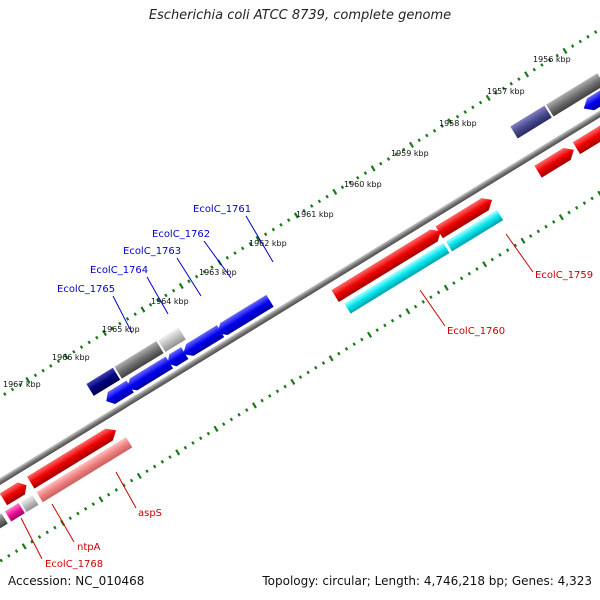 The image size is (600, 600). I want to click on gene-label: EcolC_1762, so click(181, 234).